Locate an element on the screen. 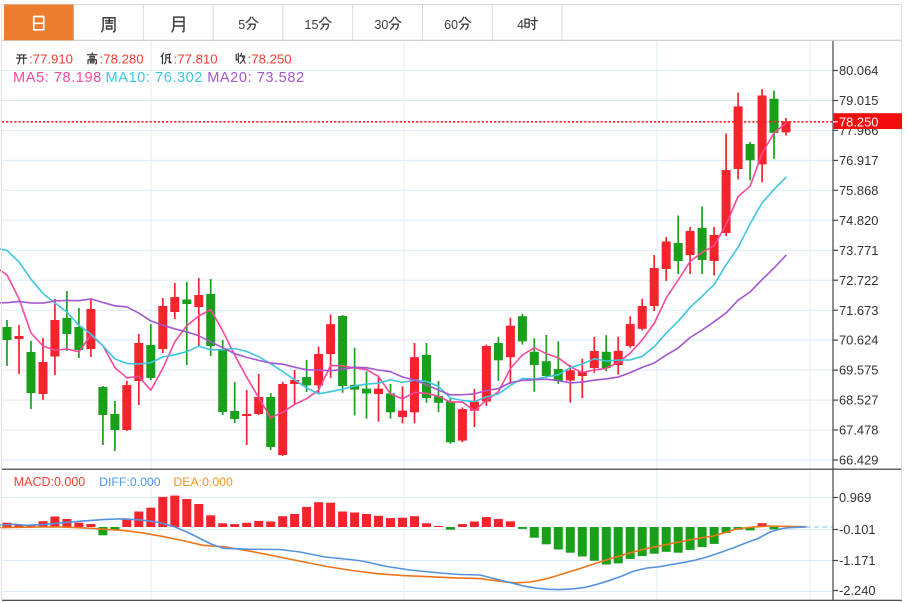 This screenshot has width=908, height=603. svg-text: 30 is located at coordinates (381, 25).